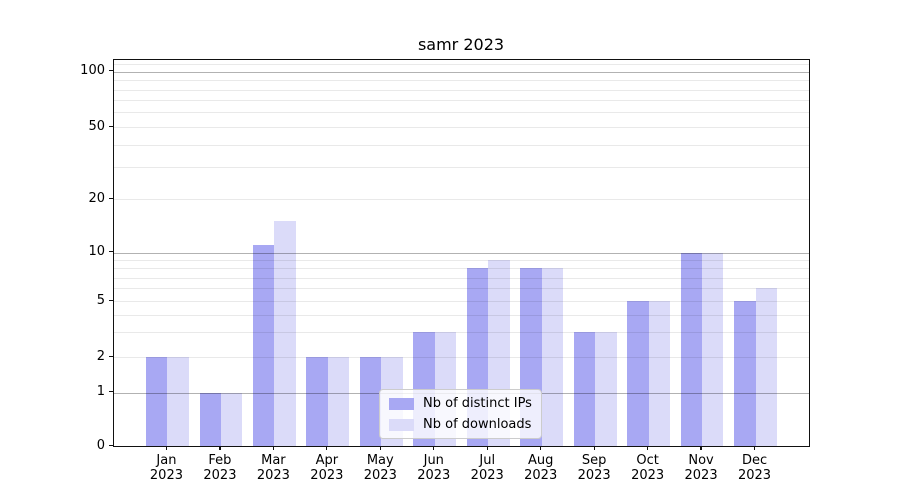  What do you see at coordinates (477, 403) in the screenshot?
I see `legend-label: Nb of distinct IPs` at bounding box center [477, 403].